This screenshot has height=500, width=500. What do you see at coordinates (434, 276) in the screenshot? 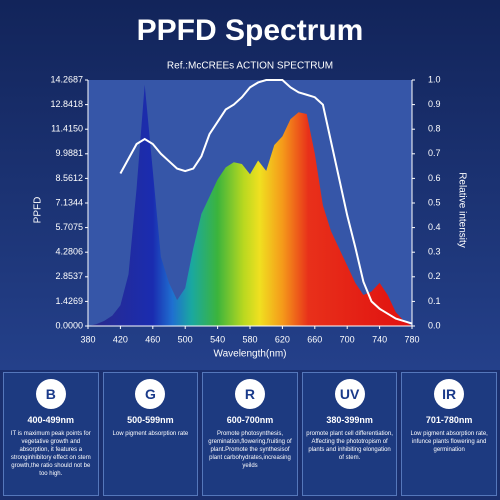
I see `y2-tick-label: 0.2` at bounding box center [434, 276].